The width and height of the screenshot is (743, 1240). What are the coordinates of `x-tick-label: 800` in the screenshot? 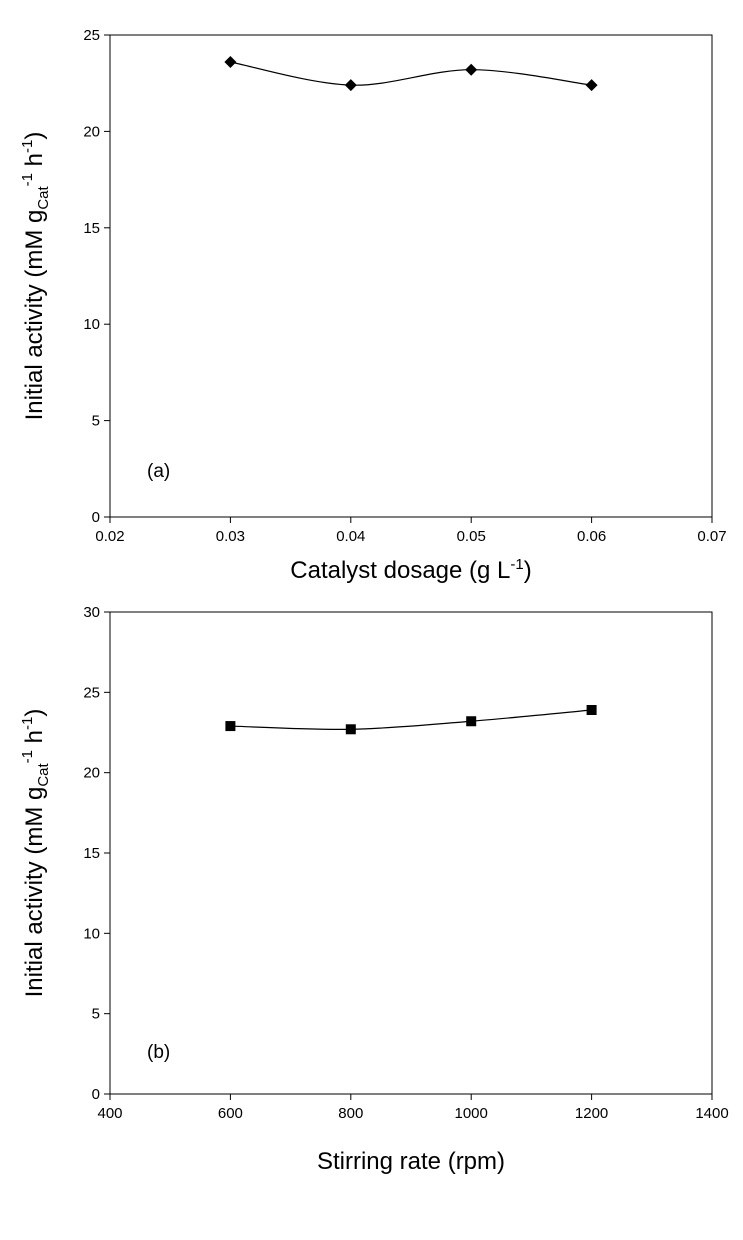 It's located at (350, 1113).